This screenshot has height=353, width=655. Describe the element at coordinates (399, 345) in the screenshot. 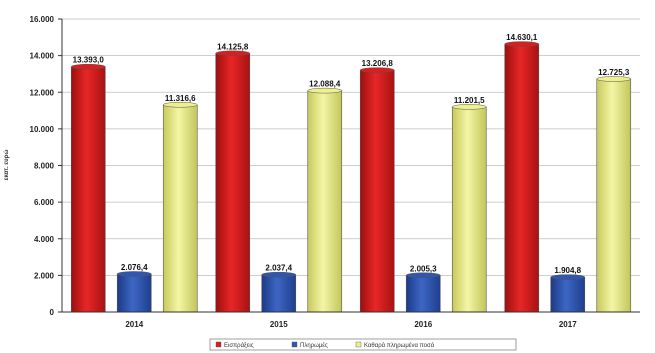

I see `legend-label: Καθαρά πληρωμένα ποσά` at that location.